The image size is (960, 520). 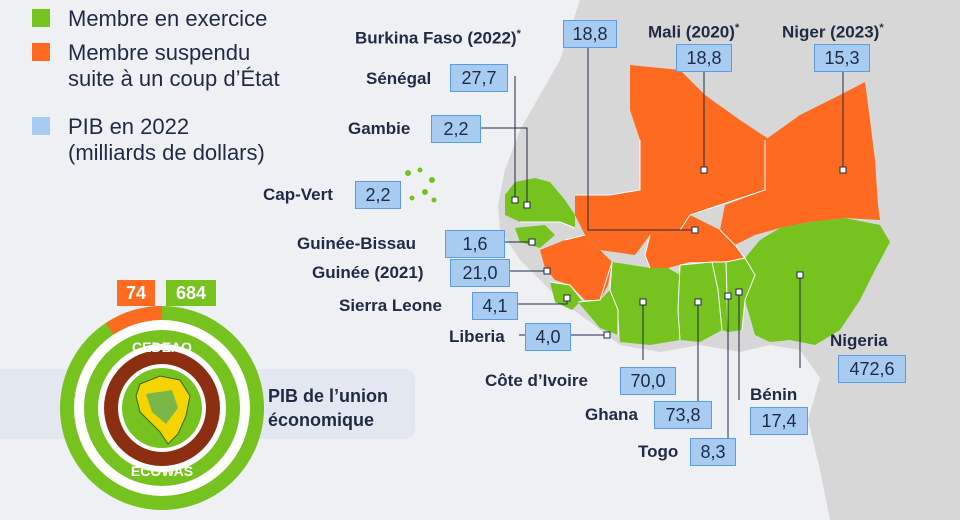 What do you see at coordinates (191, 293) in the screenshot?
I see `union-member-gdp: 684` at bounding box center [191, 293].